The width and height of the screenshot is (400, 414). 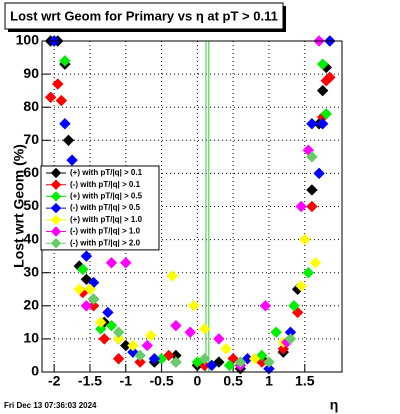 I want to click on legend-label: (-) with pT/|q| > 2.0, so click(x=105, y=242).